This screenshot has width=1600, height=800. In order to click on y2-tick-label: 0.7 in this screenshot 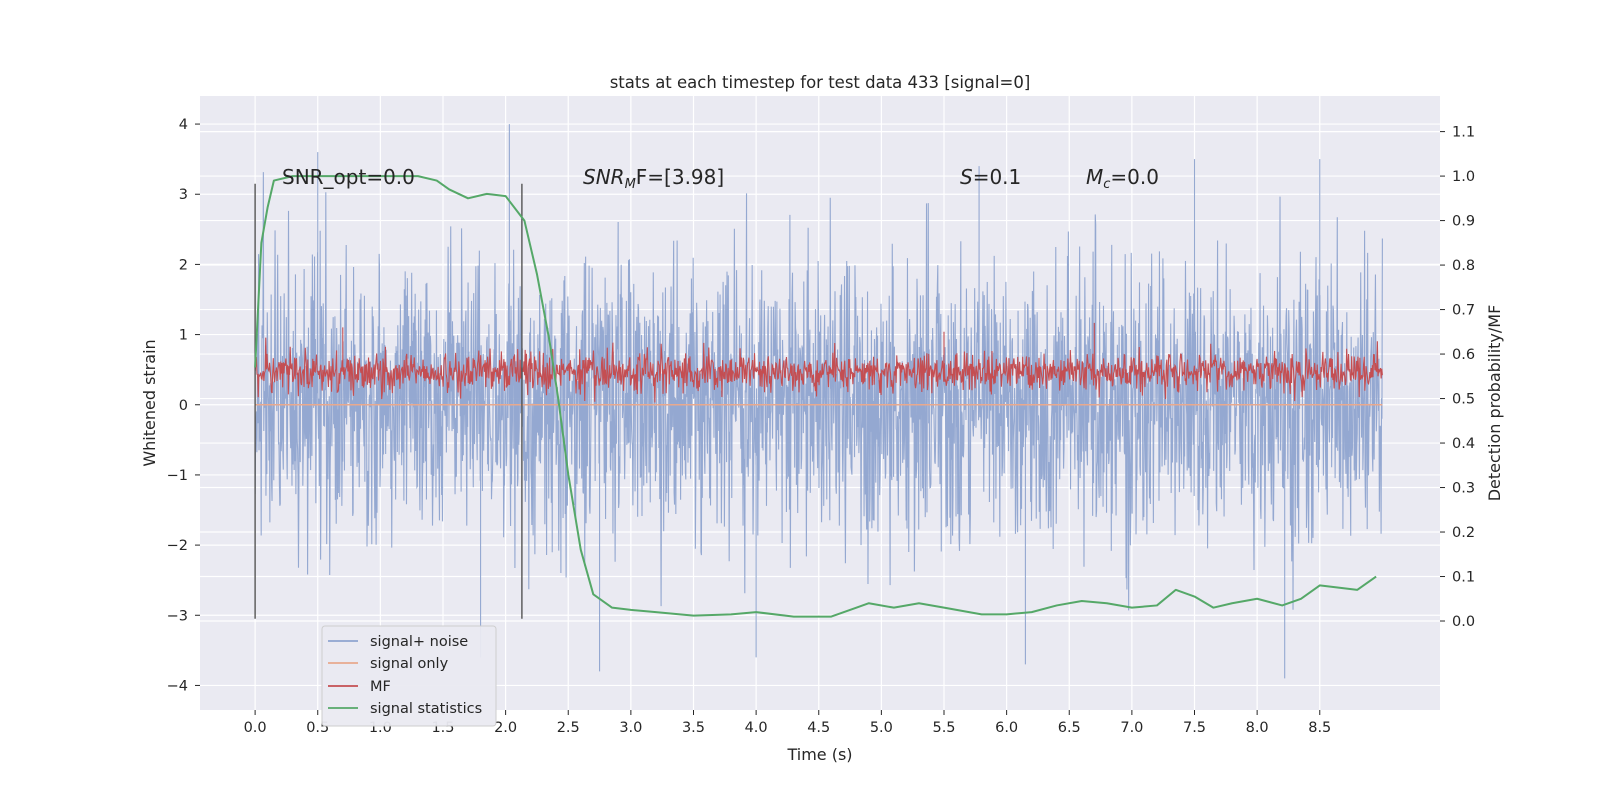, I will do `click(1463, 311)`.